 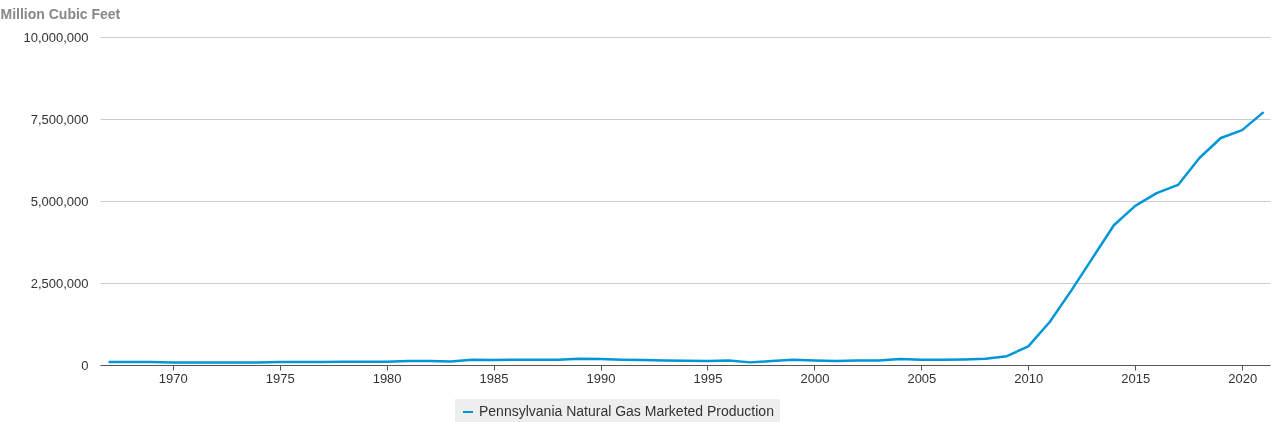 I want to click on y-tick-label: 2,500,000, so click(x=59, y=283).